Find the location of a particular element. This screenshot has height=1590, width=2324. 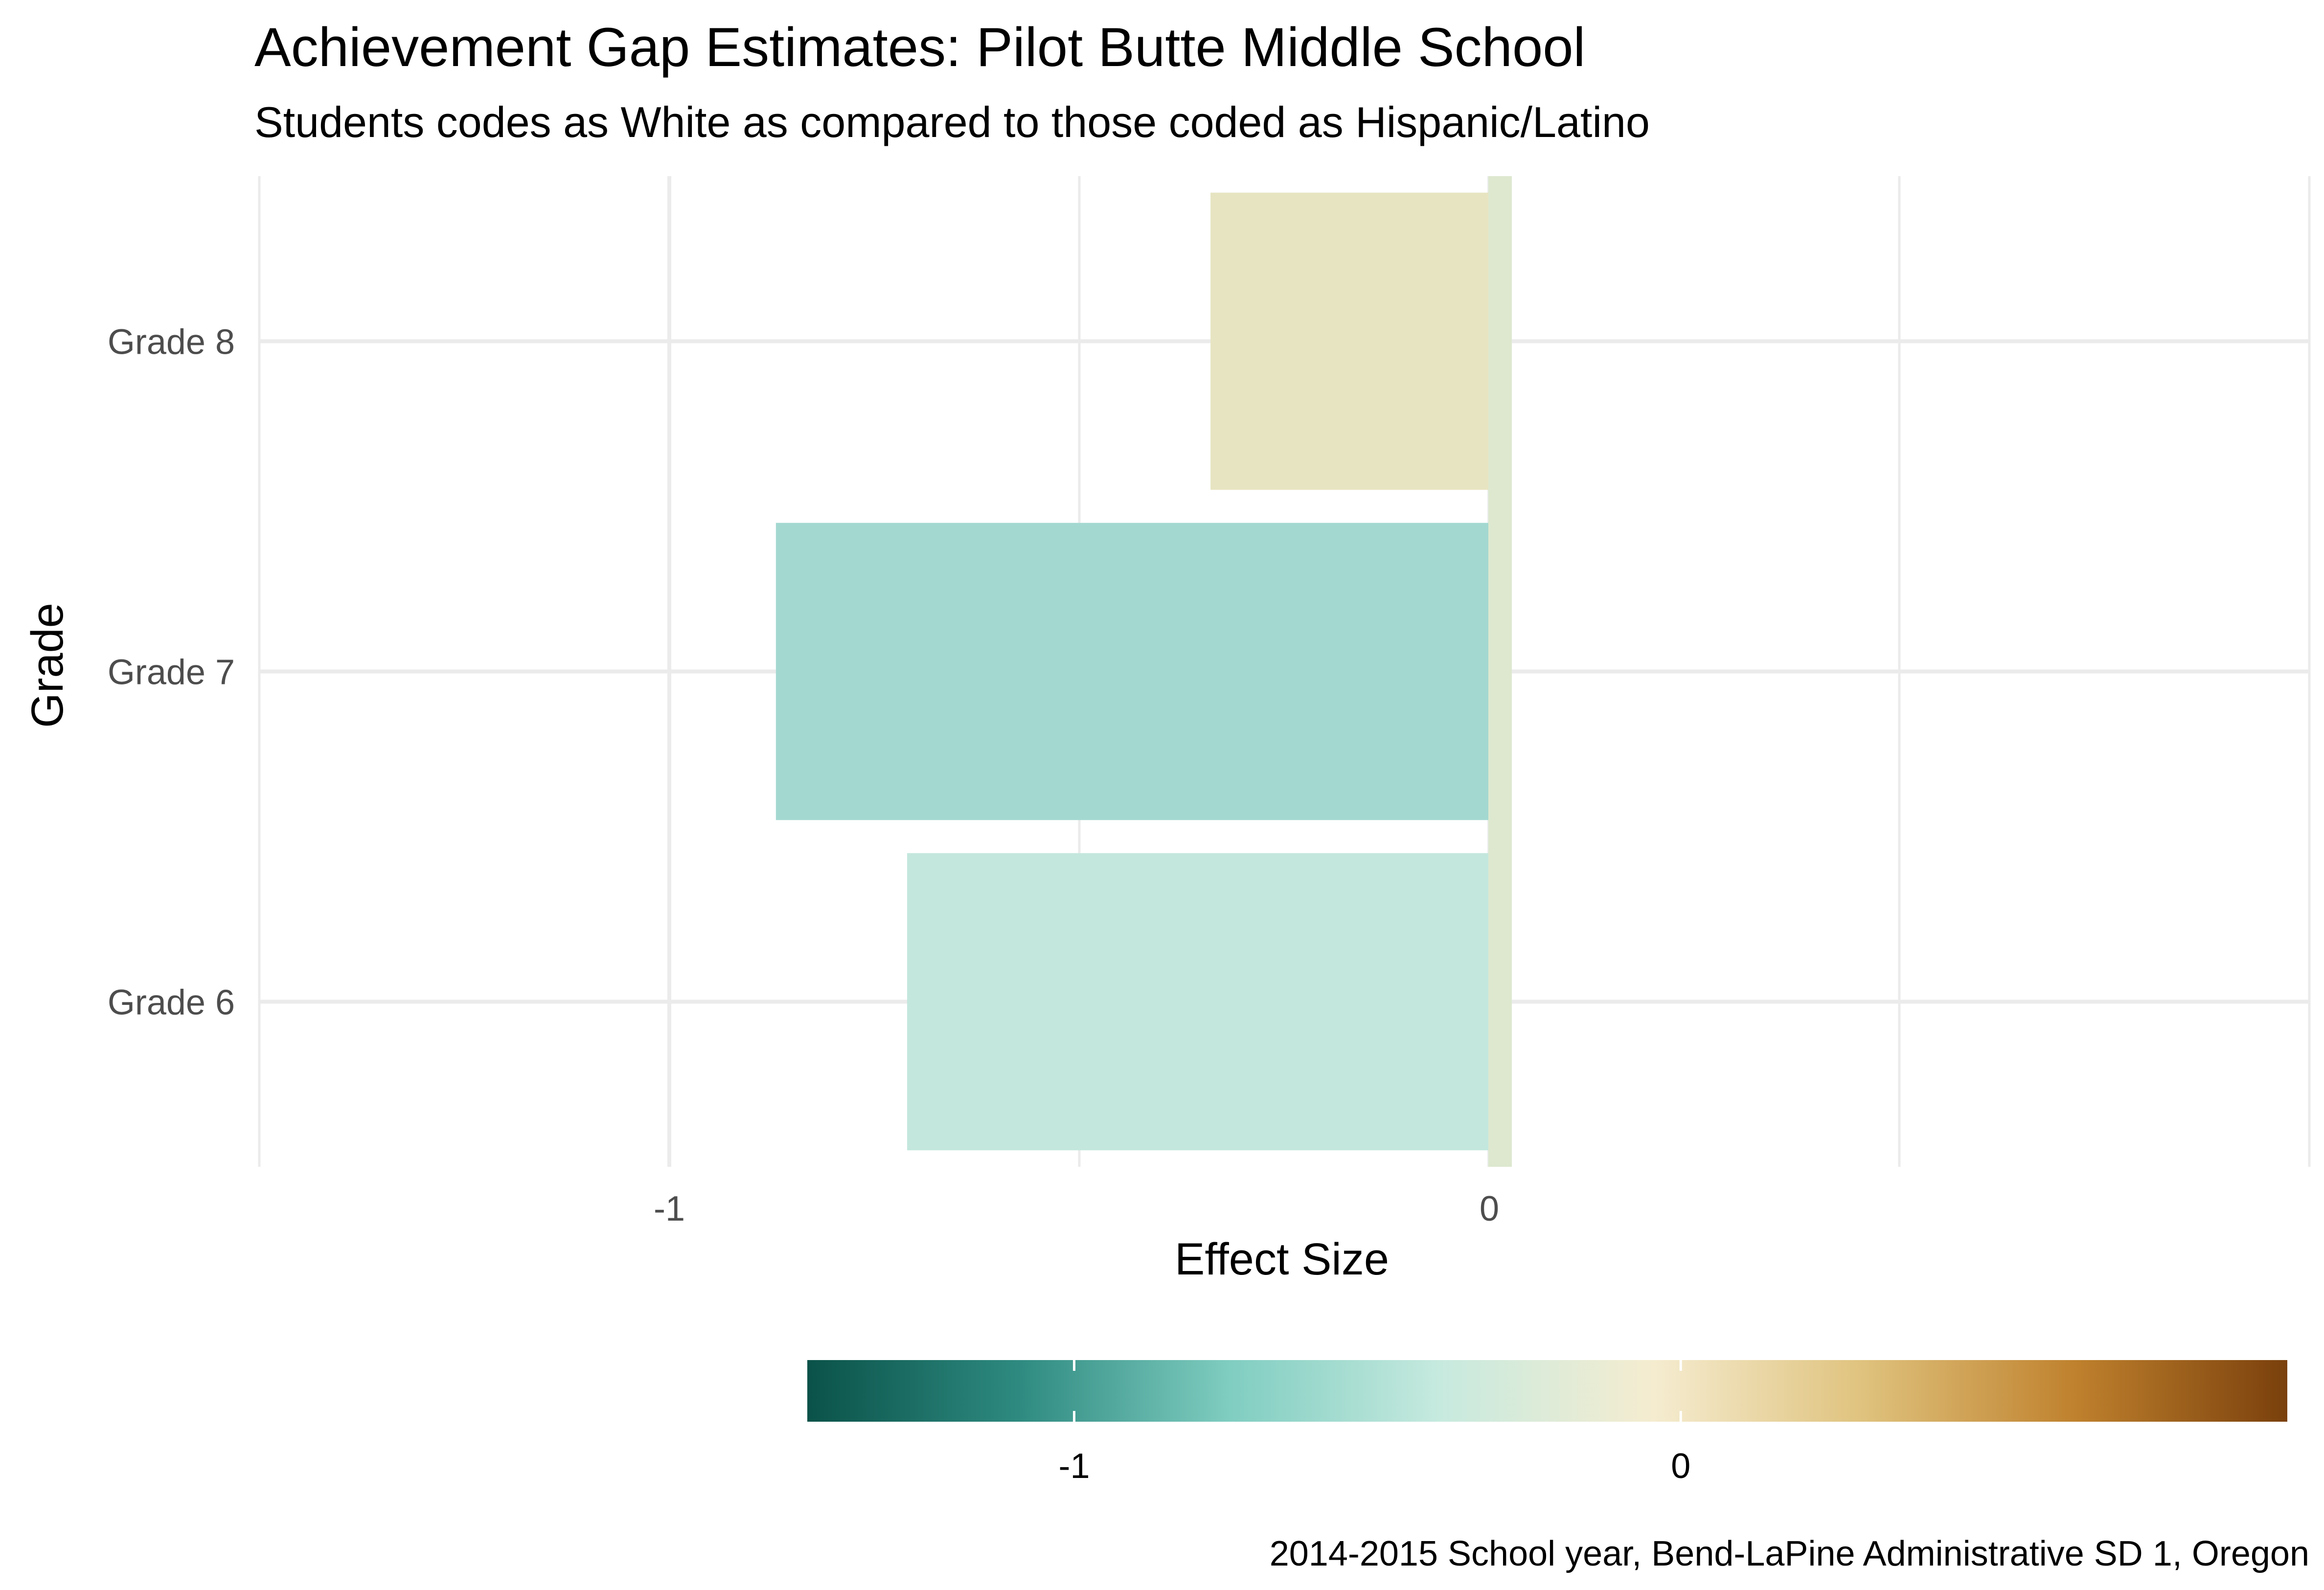

colorbar is located at coordinates (1547, 1391).